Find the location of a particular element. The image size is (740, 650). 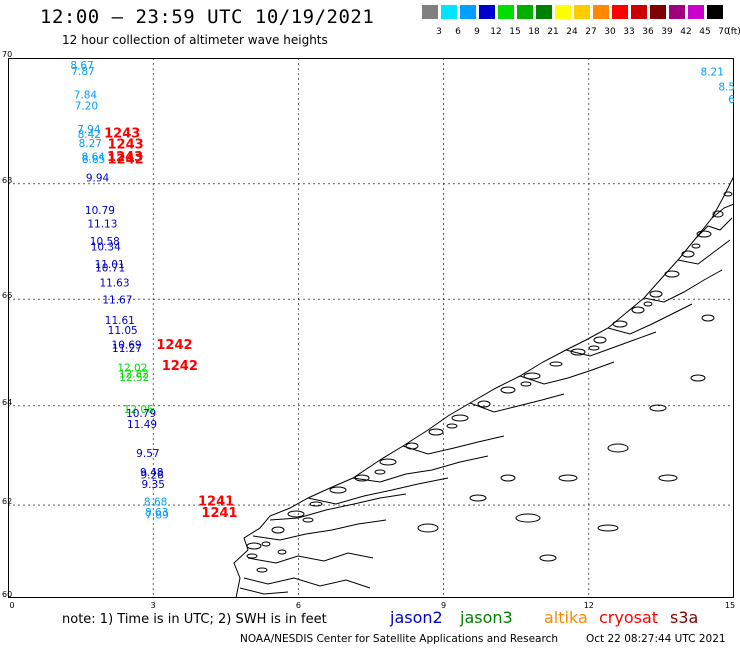

colorbar-tick-label: 70 is located at coordinates (724, 32).